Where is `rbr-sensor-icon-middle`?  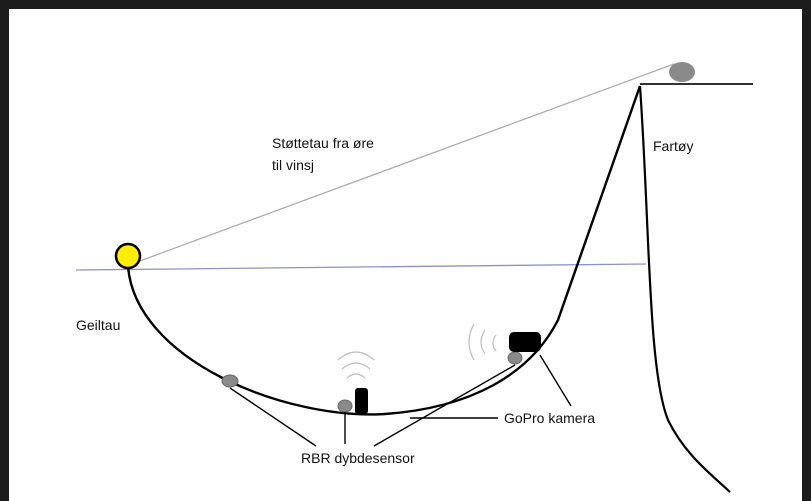
rbr-sensor-icon-middle is located at coordinates (345, 406).